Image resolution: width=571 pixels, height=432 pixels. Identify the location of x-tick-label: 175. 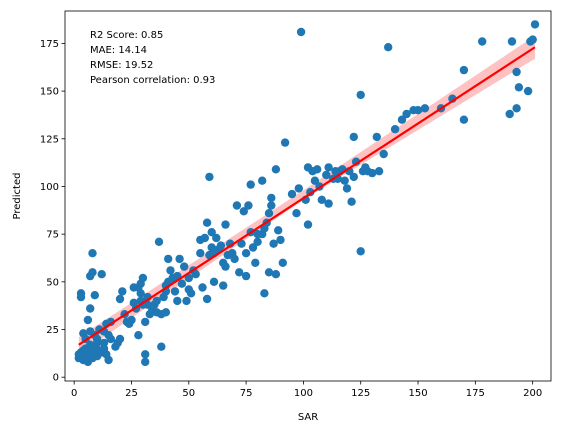
(475, 393).